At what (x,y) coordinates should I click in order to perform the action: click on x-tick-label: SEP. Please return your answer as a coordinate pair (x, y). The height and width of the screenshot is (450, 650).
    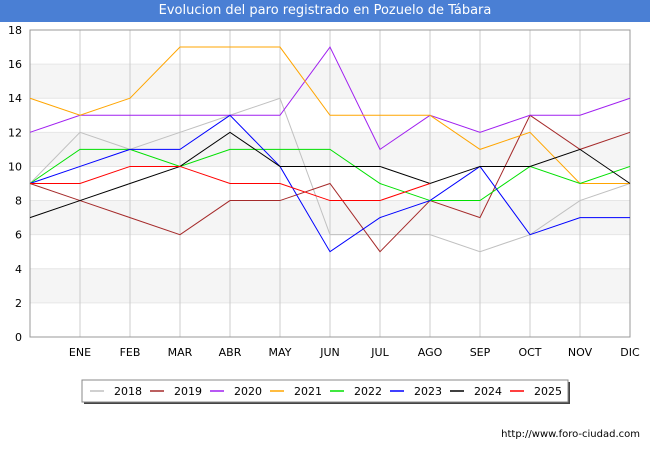
    Looking at the image, I should click on (480, 352).